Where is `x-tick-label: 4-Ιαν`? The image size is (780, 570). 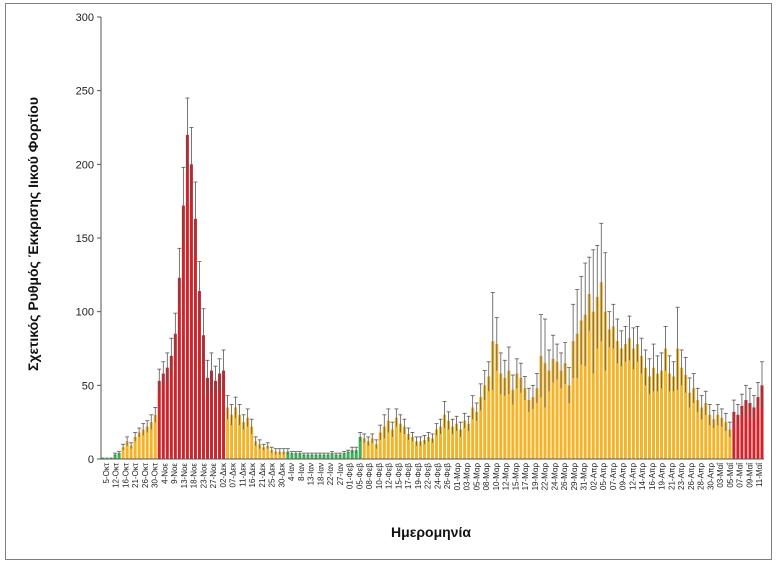 x-tick-label: 4-Ιαν is located at coordinates (291, 472).